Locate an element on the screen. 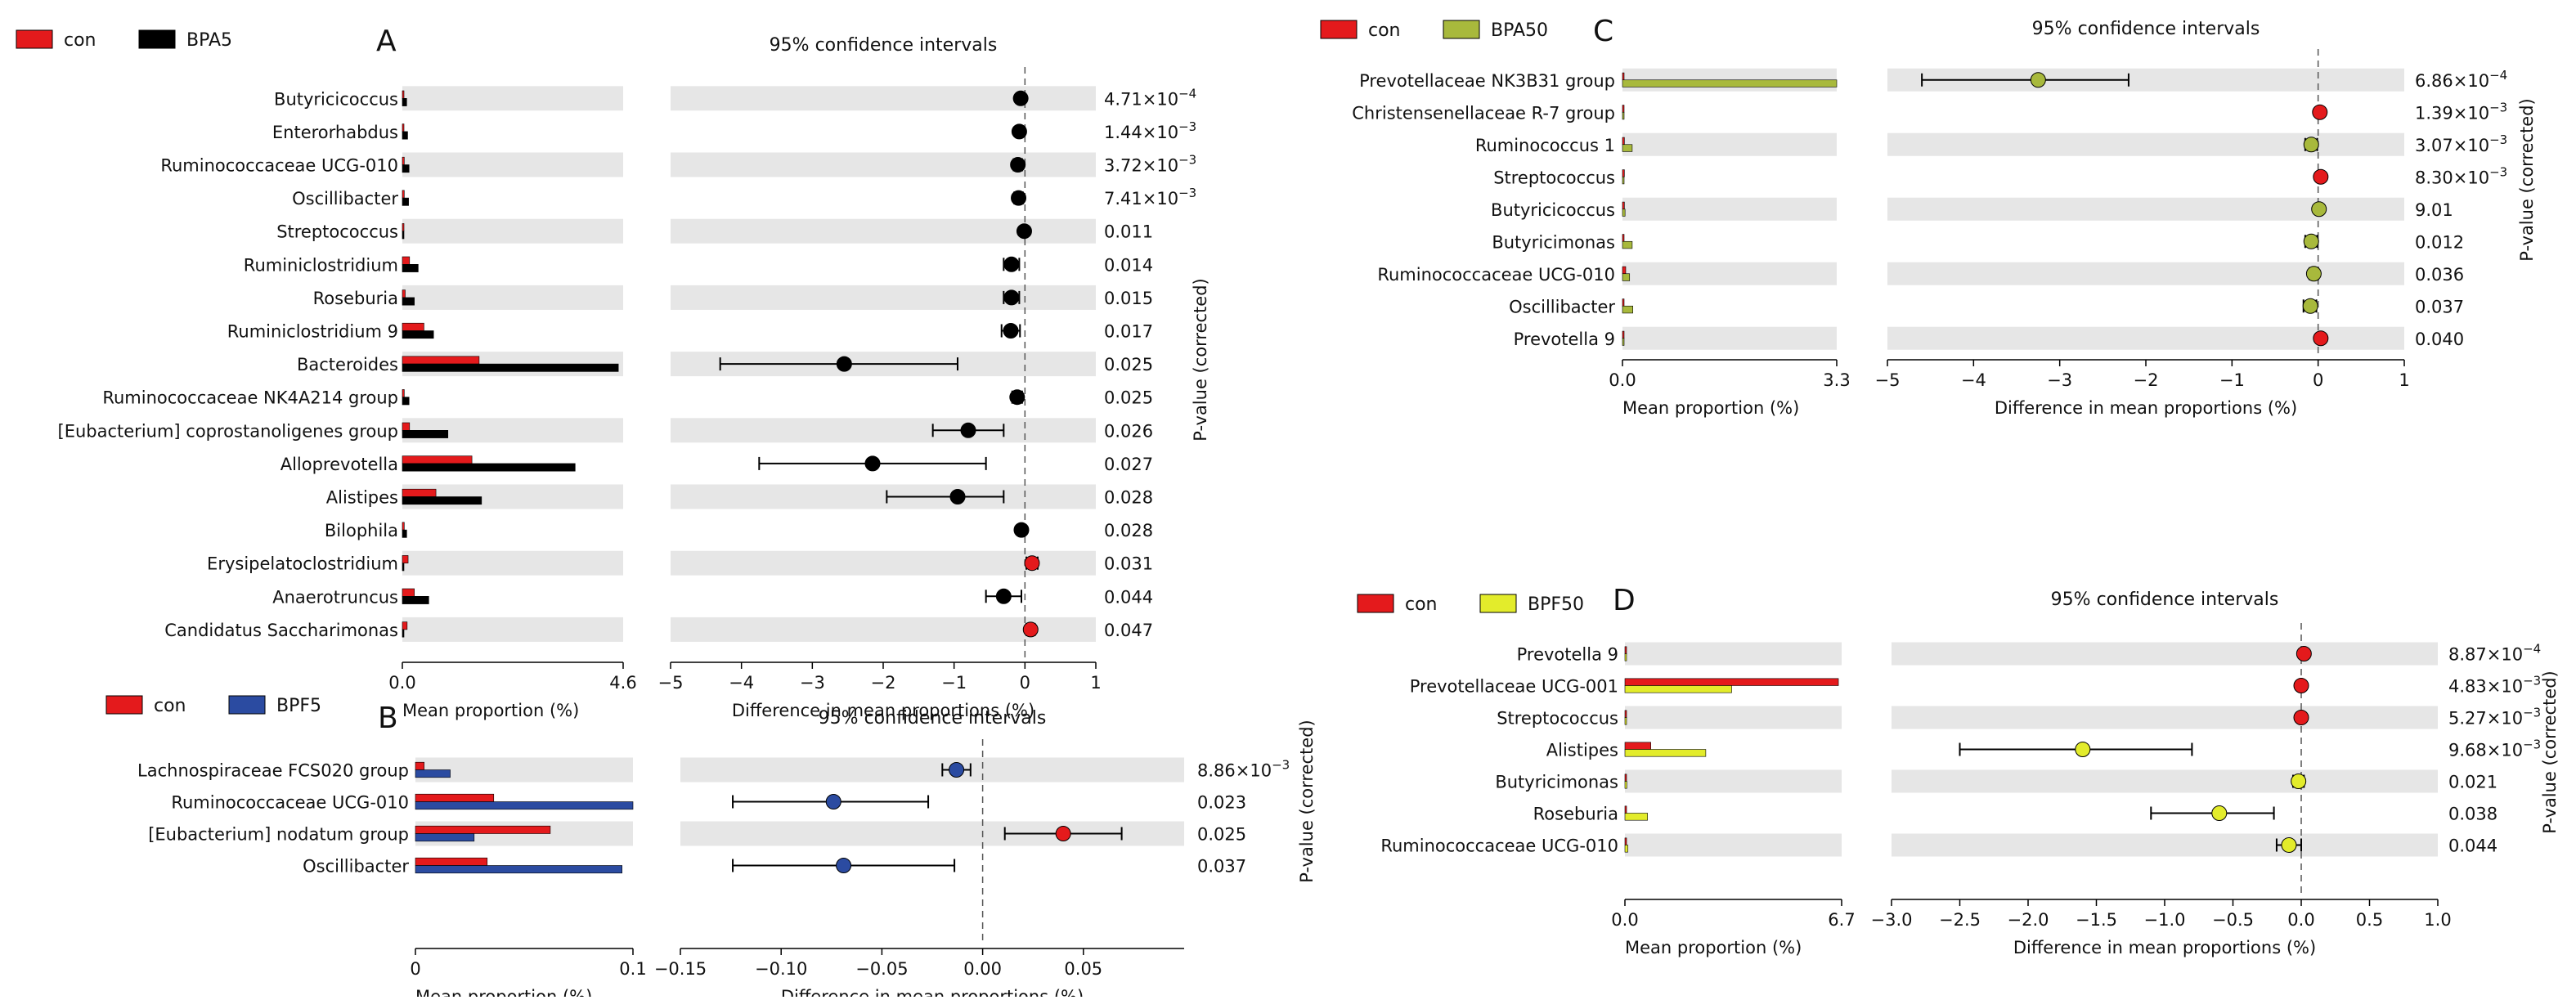 The height and width of the screenshot is (1000, 2576). diff-x-tick-label: −4 is located at coordinates (741, 683).